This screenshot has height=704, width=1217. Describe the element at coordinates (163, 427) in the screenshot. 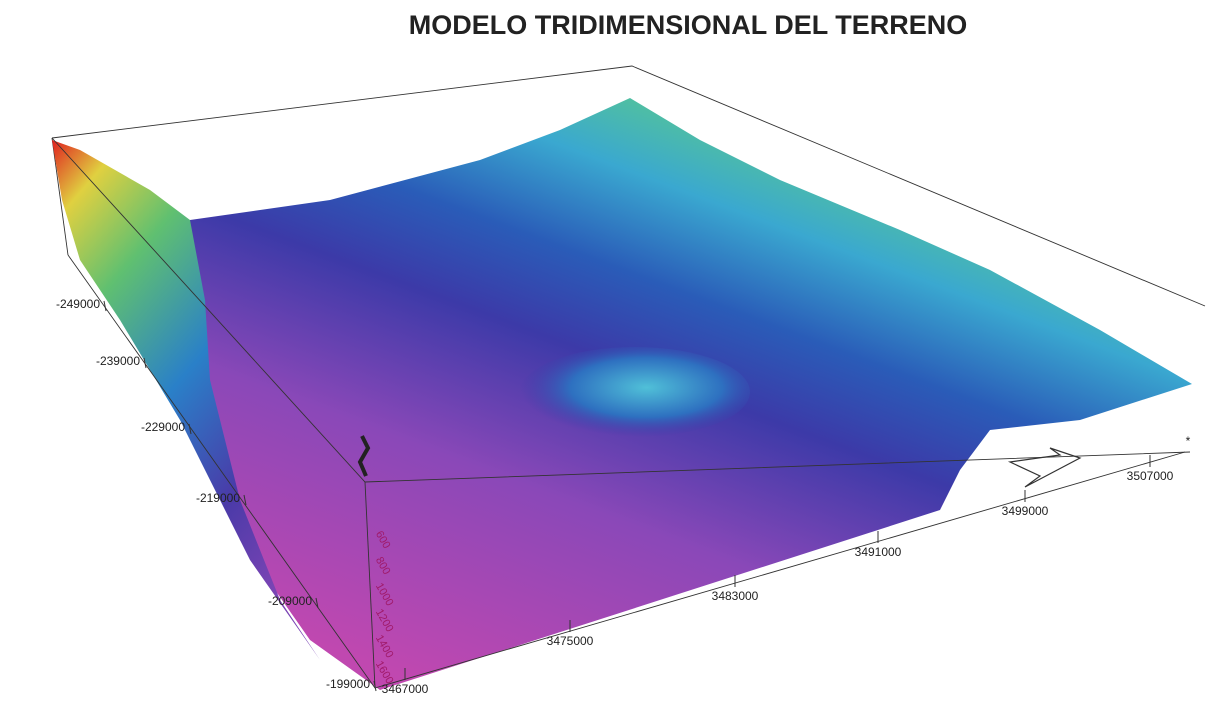

I see `left-axis-label: -229000` at that location.